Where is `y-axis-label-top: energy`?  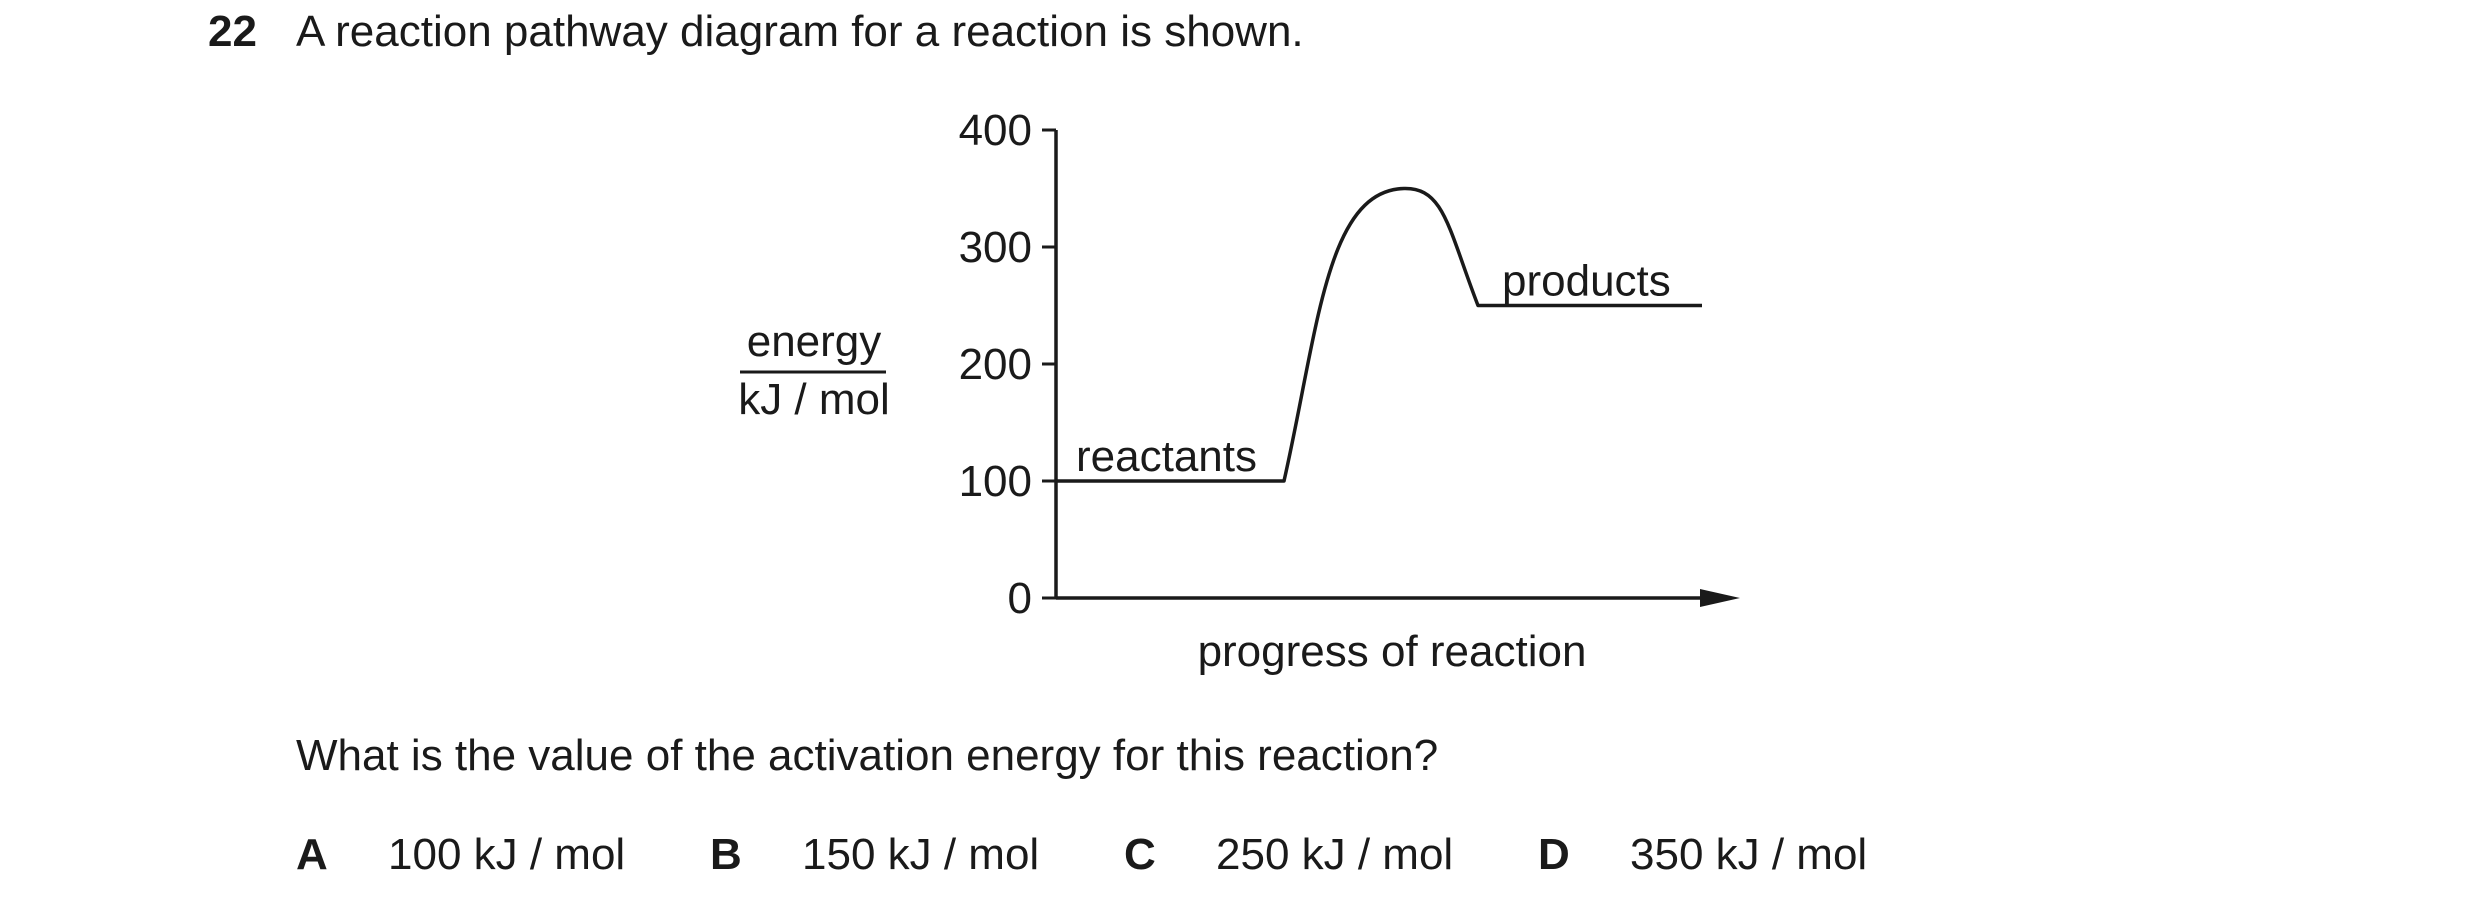
y-axis-label-top: energy is located at coordinates (814, 341).